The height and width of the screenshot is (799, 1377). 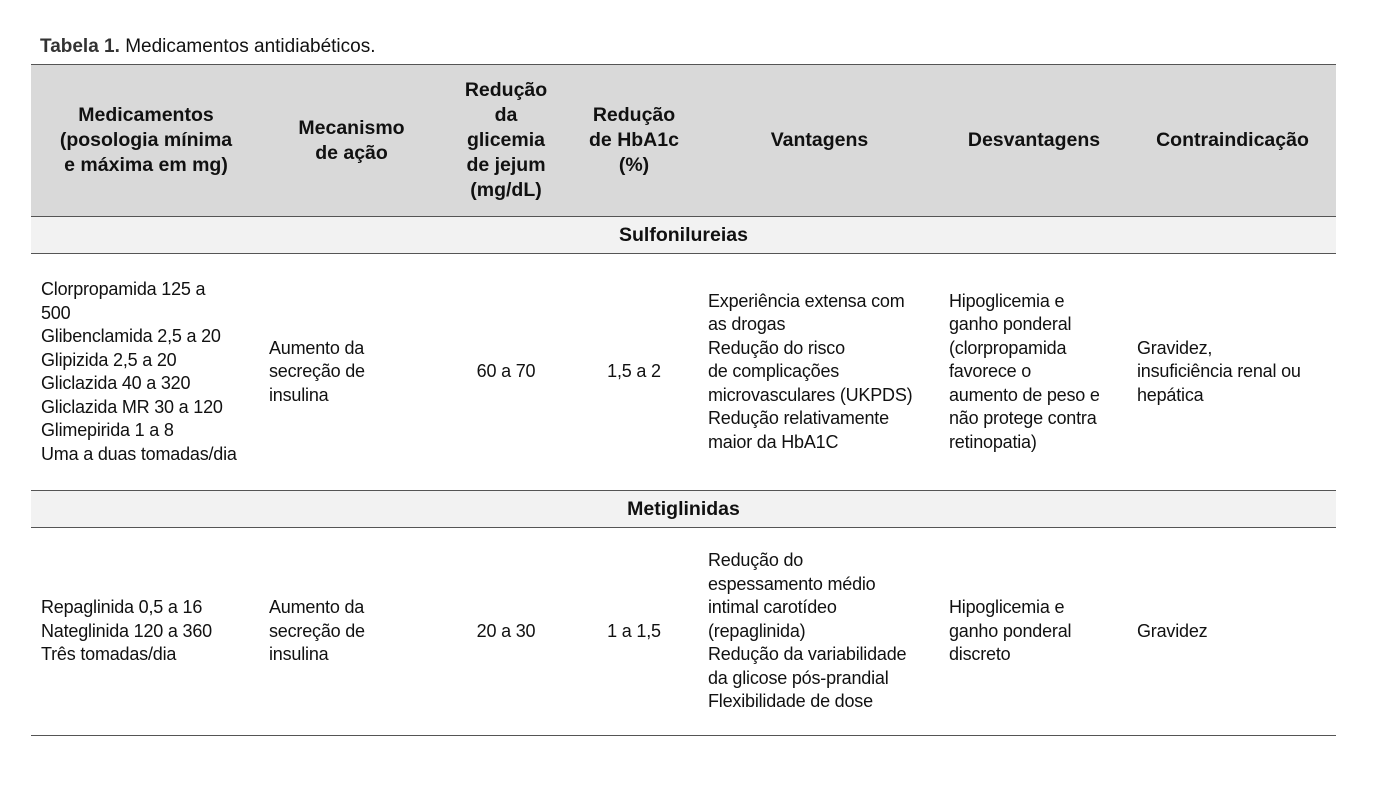 I want to click on header-mecanismo: Mecanismo de ação, so click(x=350, y=140).